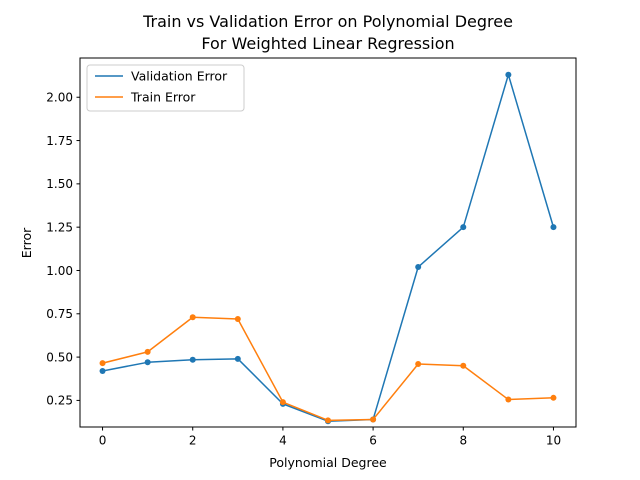 The image size is (640, 480). I want to click on legend-label-train-error: Train Error, so click(163, 97).